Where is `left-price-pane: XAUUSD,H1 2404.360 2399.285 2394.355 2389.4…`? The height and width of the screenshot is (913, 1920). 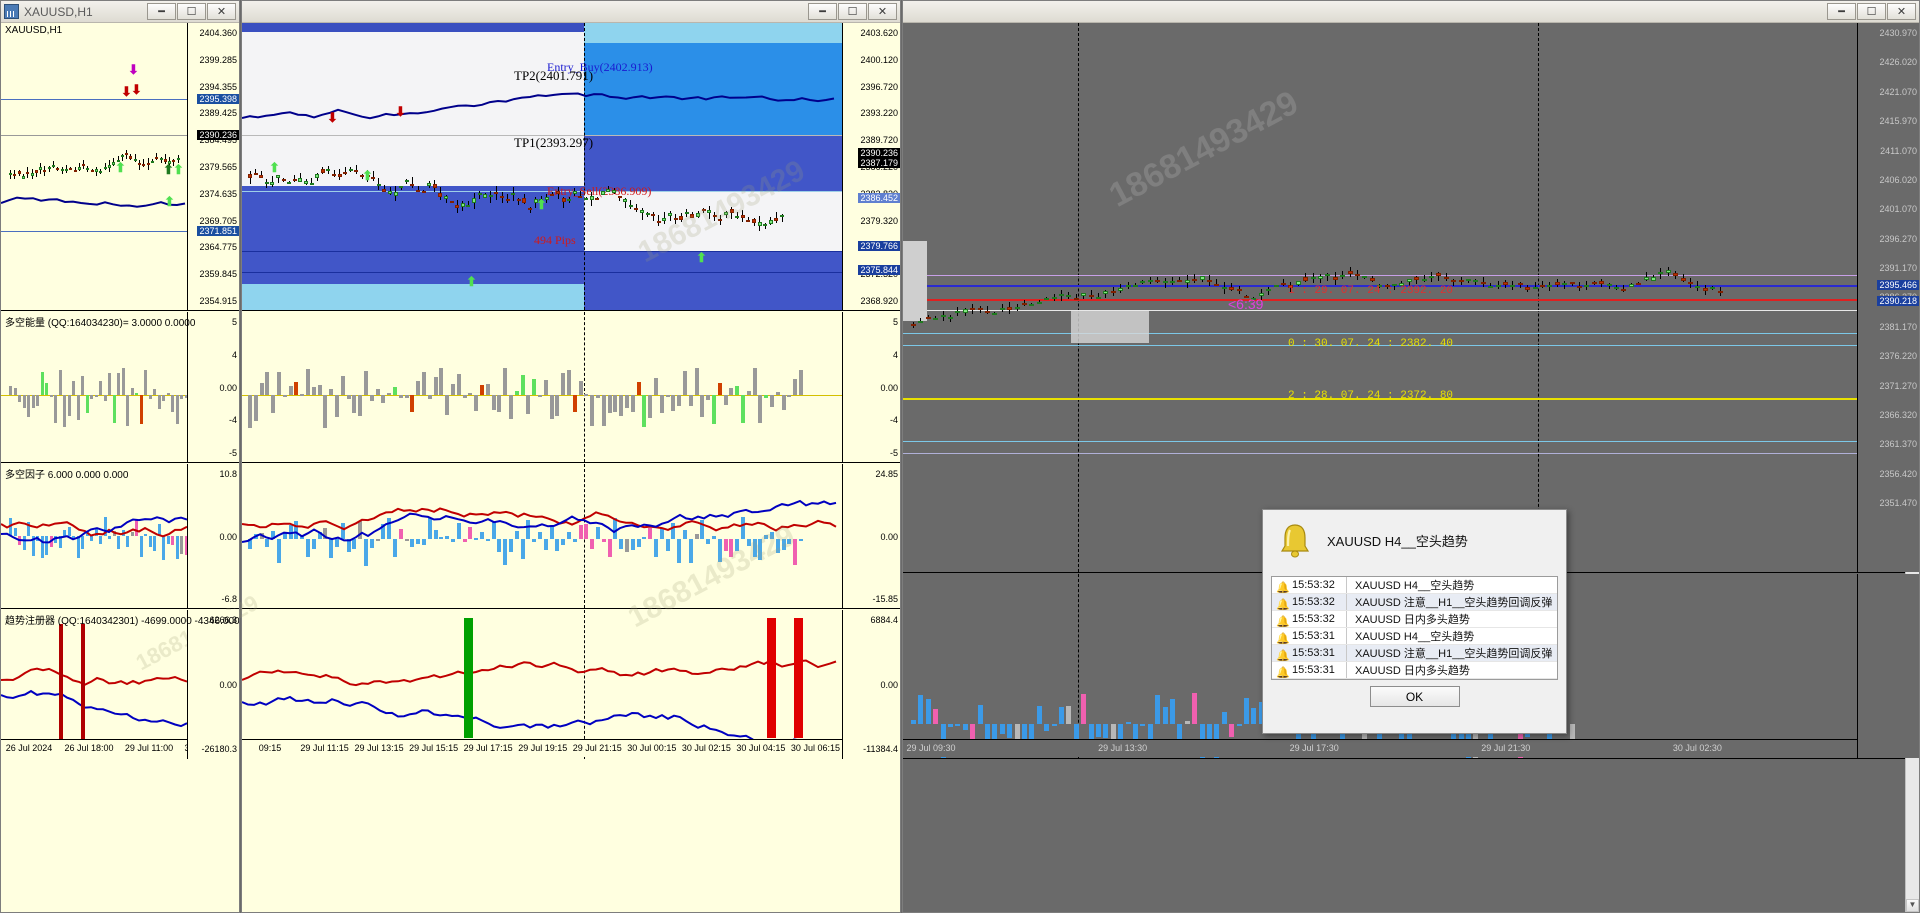
left-price-pane: XAUUSD,H1 2404.360 2399.285 2394.355 2389.4… is located at coordinates (120, 167).